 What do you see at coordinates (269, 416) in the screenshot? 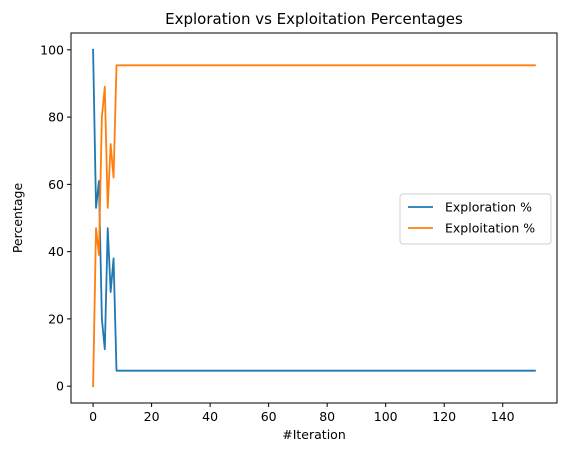
I see `x-tick-label: 60` at bounding box center [269, 416].